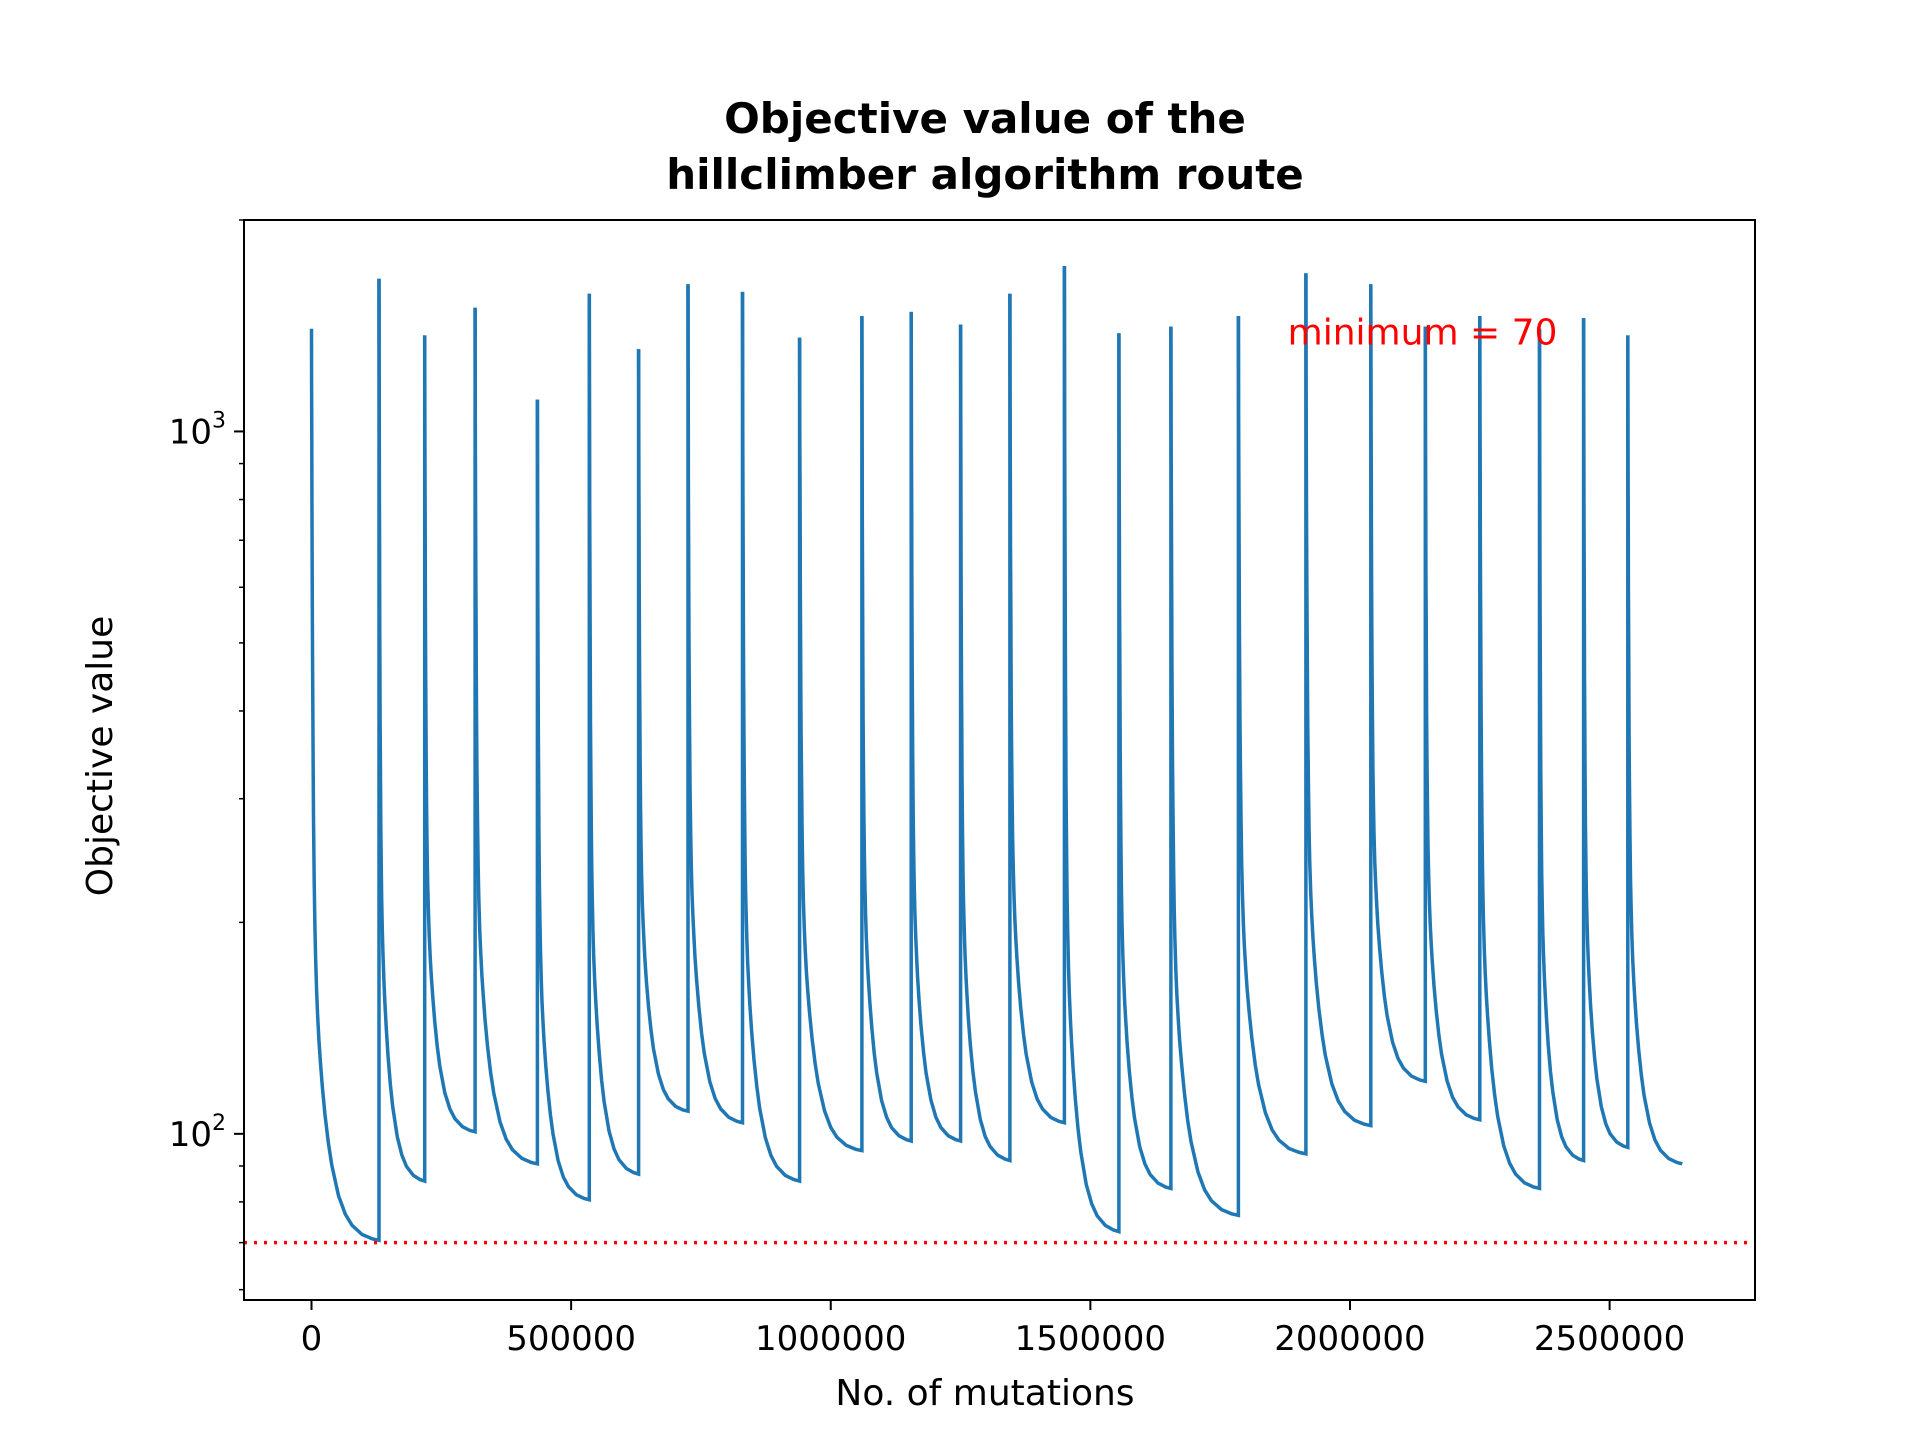 This screenshot has height=1440, width=1920. I want to click on y-axis: 10² 10³, so click(206, 755).